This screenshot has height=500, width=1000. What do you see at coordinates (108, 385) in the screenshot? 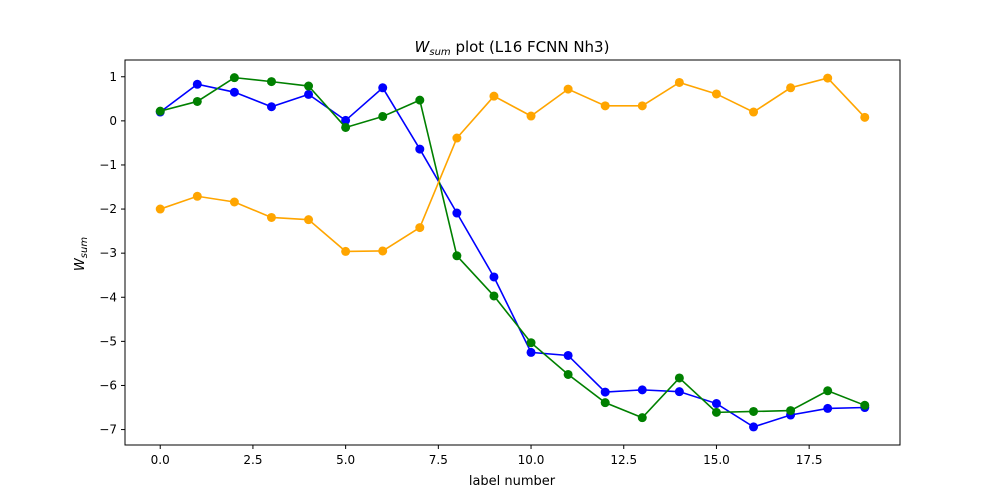
I see `y-tick-label: −6` at bounding box center [108, 385].